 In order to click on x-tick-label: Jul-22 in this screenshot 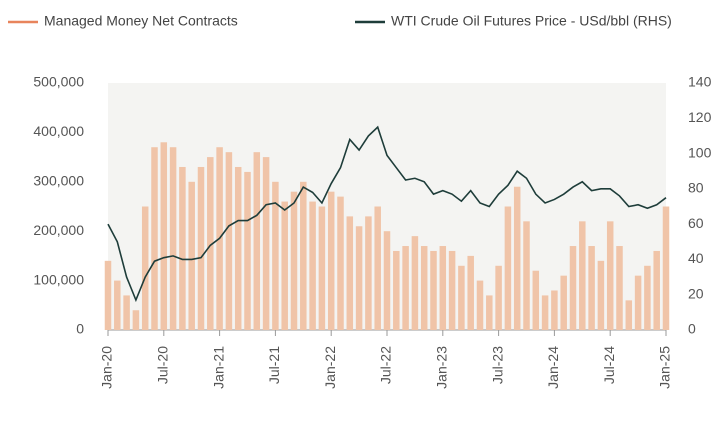, I will do `click(386, 365)`.